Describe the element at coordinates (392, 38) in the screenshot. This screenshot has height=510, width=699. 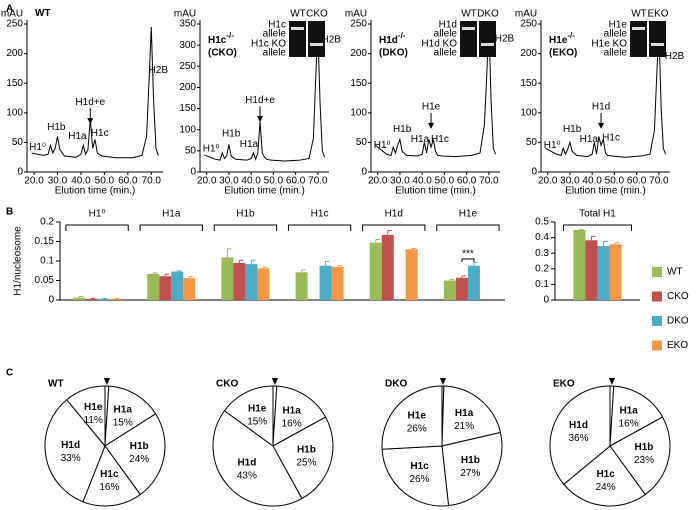
I see `chart-title: H1d-/-` at that location.